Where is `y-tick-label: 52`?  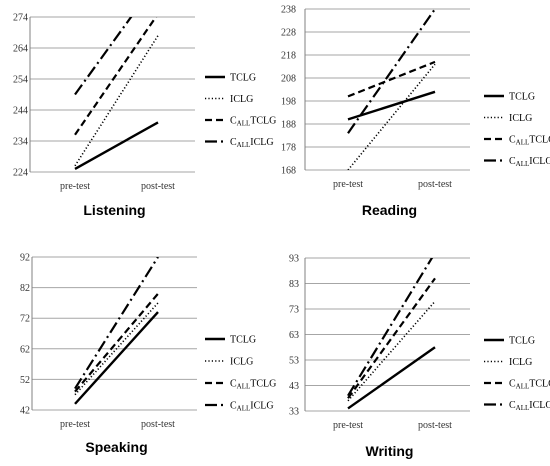
y-tick-label: 52 is located at coordinates (25, 380).